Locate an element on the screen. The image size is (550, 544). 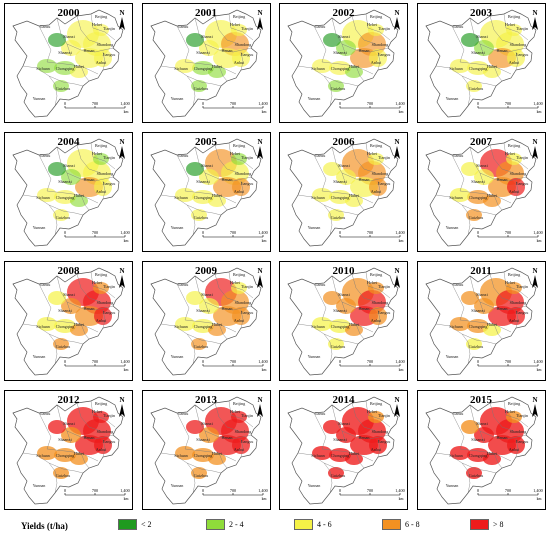
province-label: Hebei is located at coordinates (510, 282).